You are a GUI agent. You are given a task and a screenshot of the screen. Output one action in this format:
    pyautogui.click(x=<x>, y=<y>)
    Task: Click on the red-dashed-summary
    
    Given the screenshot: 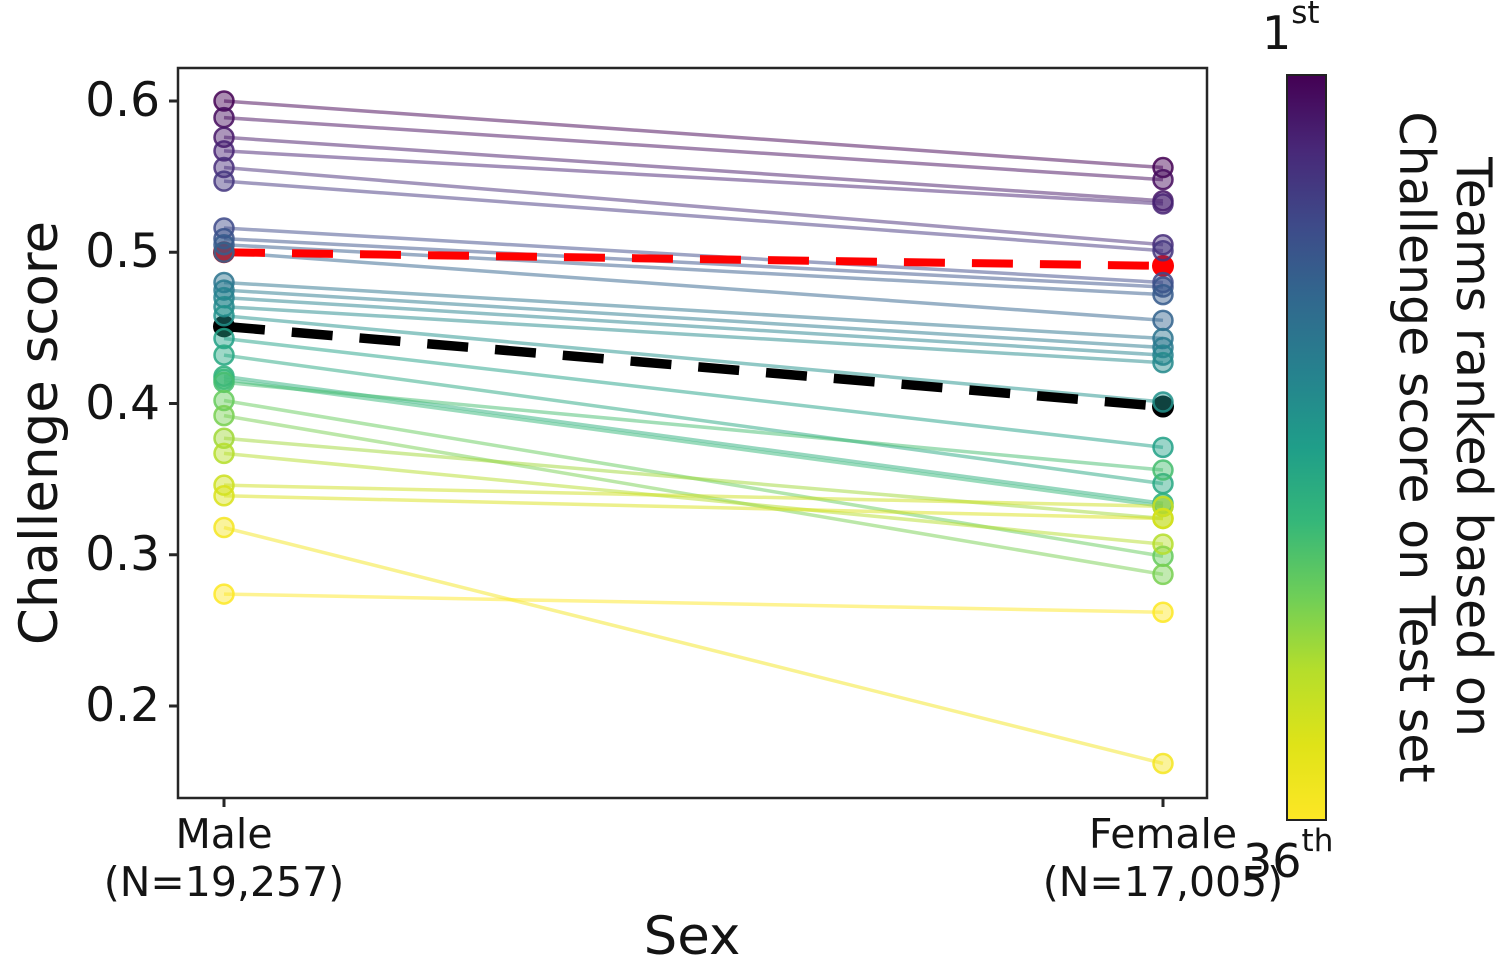 What is the action you would take?
    pyautogui.click(x=693, y=259)
    